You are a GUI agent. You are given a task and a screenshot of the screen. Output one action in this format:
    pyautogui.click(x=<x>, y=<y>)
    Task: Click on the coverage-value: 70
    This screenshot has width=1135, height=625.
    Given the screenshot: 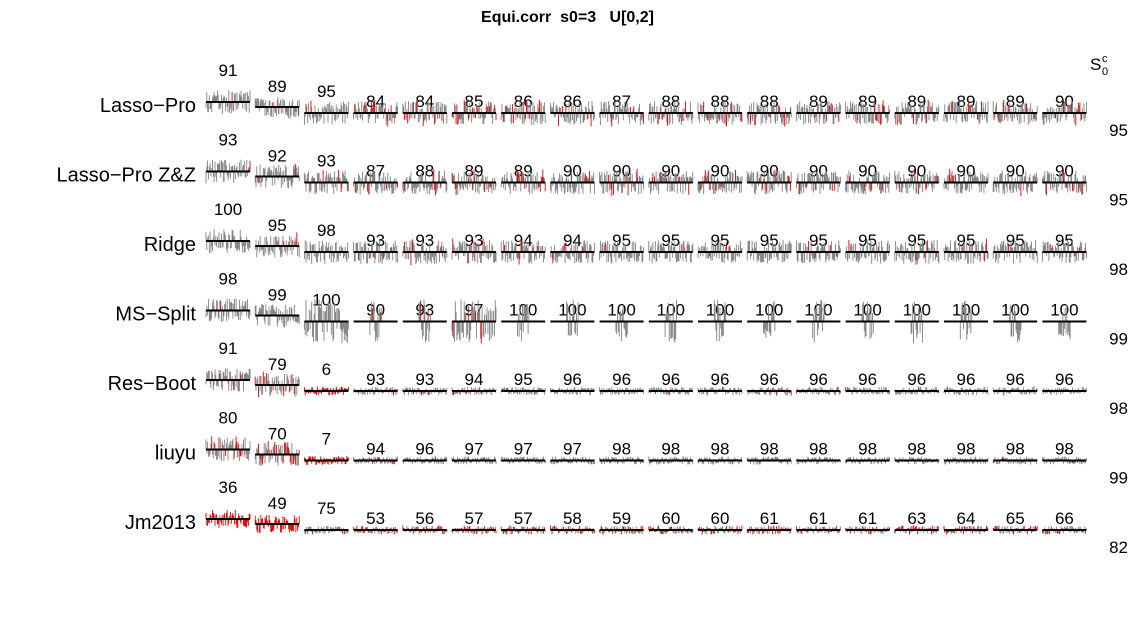 What is the action you would take?
    pyautogui.click(x=277, y=434)
    